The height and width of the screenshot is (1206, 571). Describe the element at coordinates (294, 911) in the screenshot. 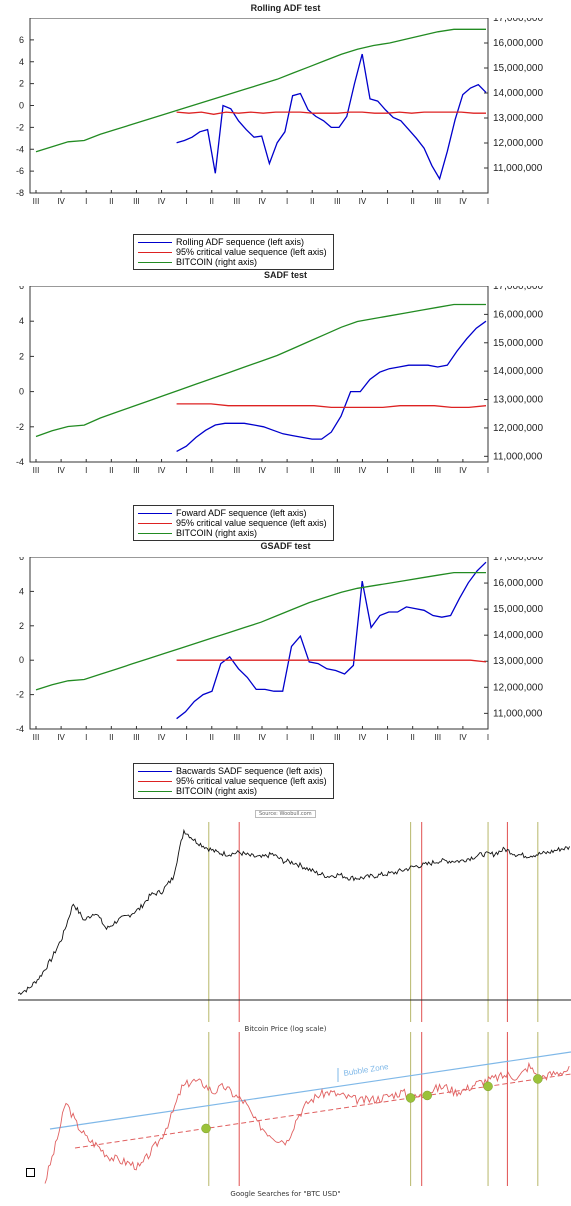

I see `bitcoin-price-line` at that location.